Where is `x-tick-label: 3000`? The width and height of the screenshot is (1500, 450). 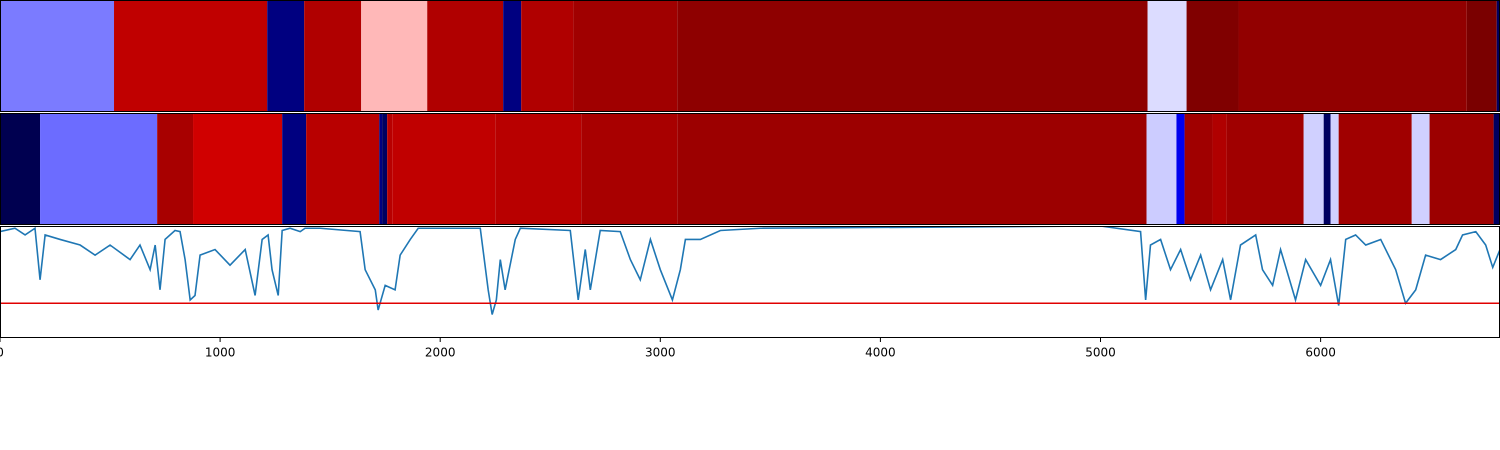
x-tick-label: 3000 is located at coordinates (660, 353).